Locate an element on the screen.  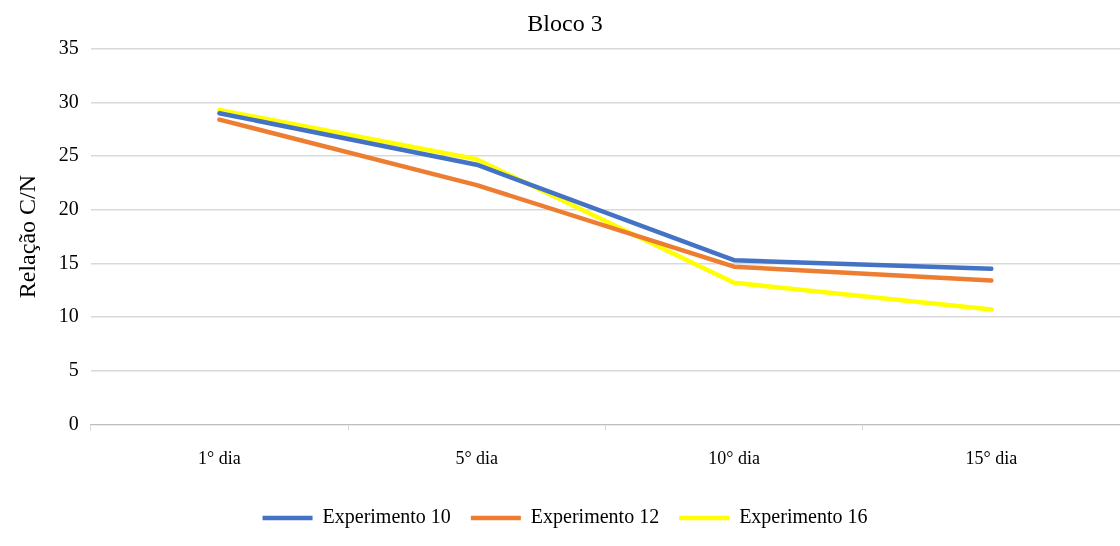
x-tick-label: 1° dia is located at coordinates (219, 457).